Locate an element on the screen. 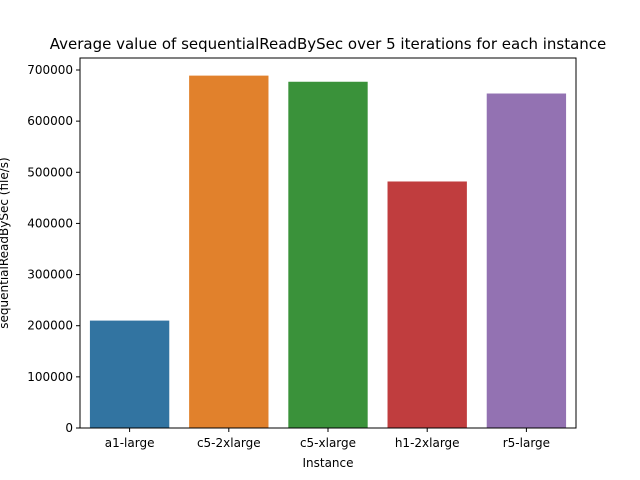  bar-r5-large is located at coordinates (526, 261).